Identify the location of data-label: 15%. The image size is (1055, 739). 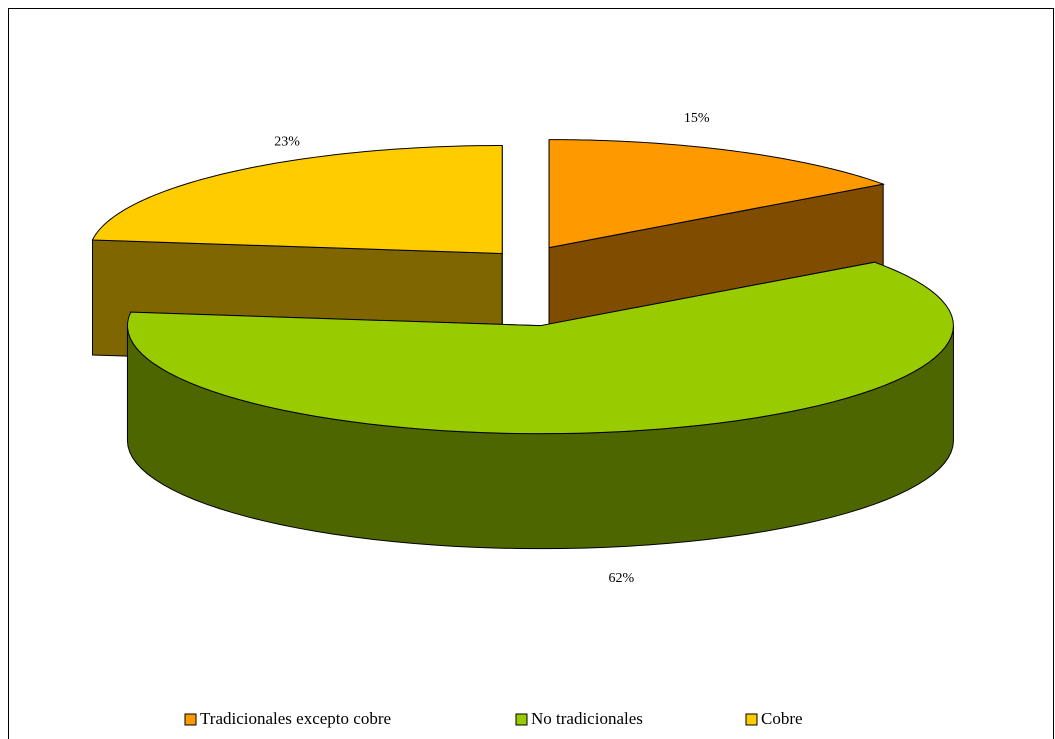
(697, 118).